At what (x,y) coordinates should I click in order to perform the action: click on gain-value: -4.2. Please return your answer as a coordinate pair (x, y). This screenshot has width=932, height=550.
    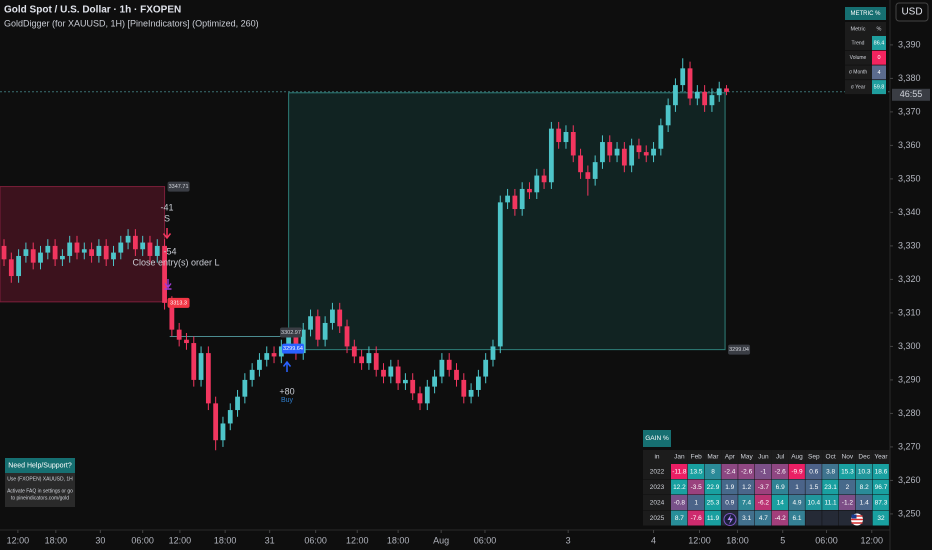
    Looking at the image, I should click on (781, 518).